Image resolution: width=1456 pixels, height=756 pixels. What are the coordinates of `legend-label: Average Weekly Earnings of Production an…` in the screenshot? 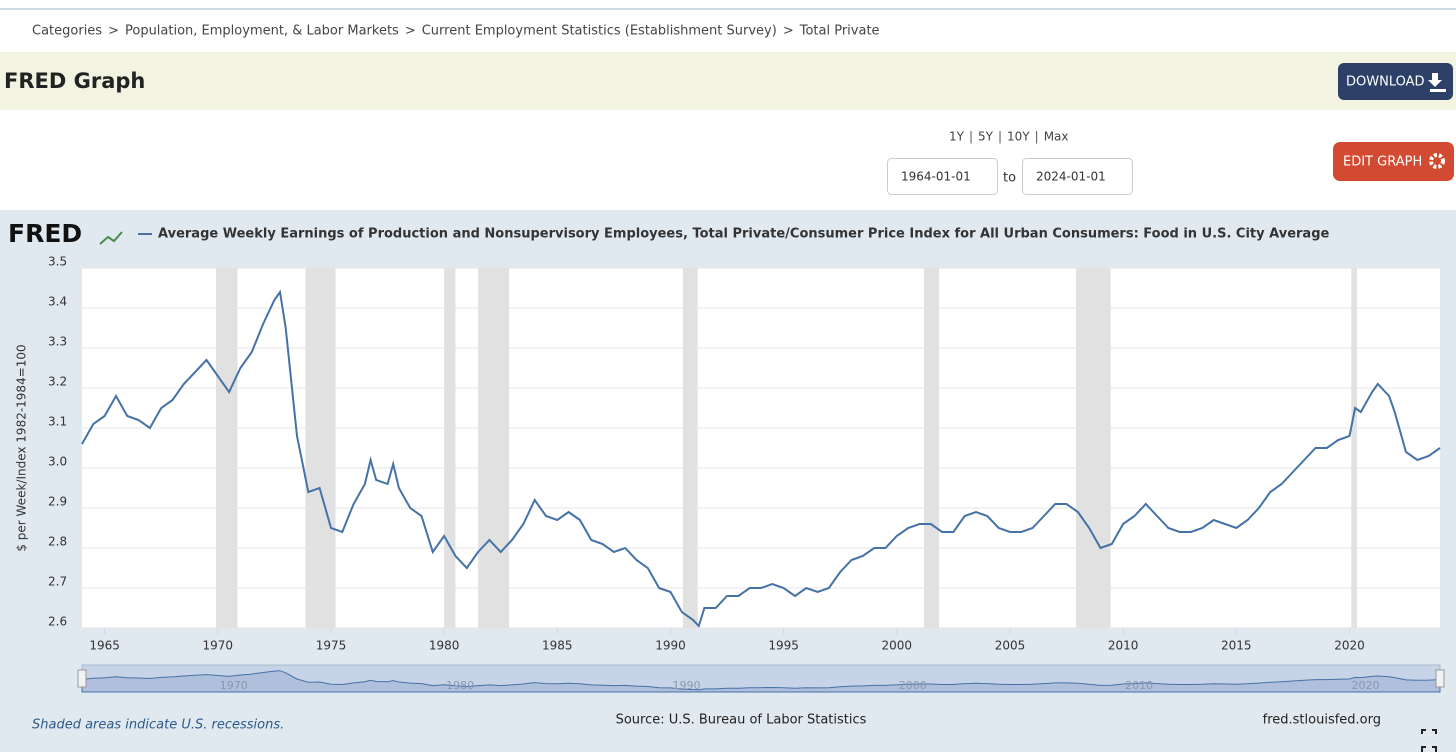 It's located at (744, 234).